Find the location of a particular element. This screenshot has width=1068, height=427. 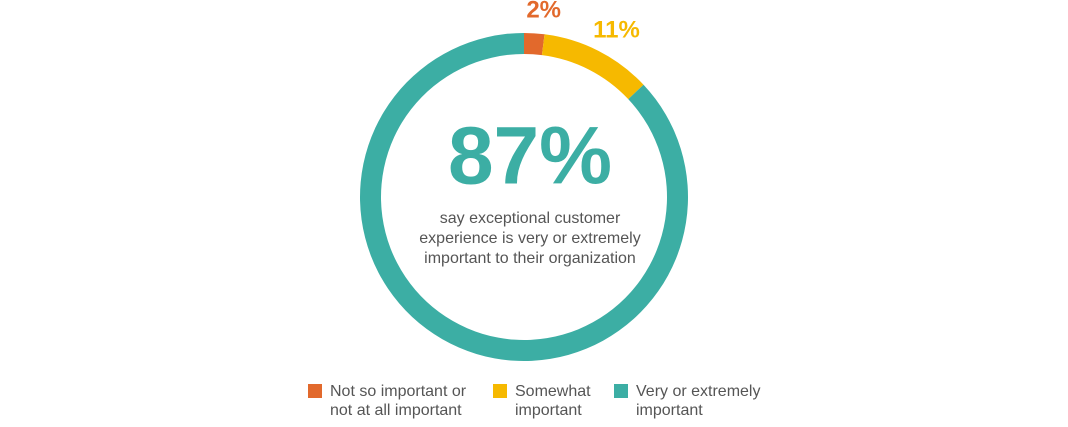

legend-item: Somewhat important is located at coordinates (543, 401).